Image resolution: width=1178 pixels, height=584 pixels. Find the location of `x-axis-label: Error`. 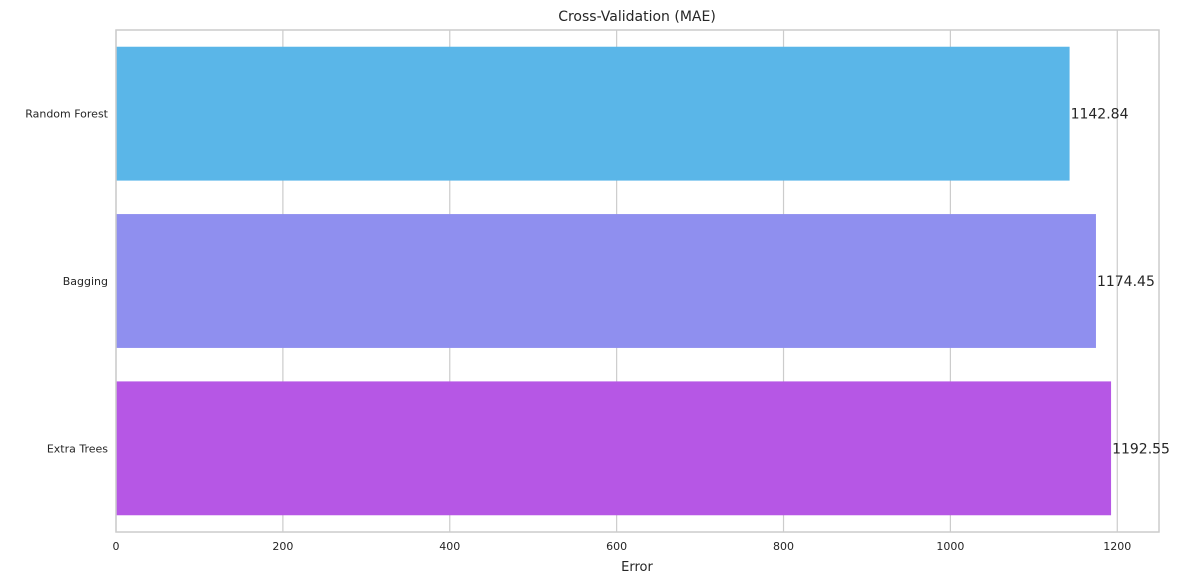

x-axis-label: Error is located at coordinates (637, 567).